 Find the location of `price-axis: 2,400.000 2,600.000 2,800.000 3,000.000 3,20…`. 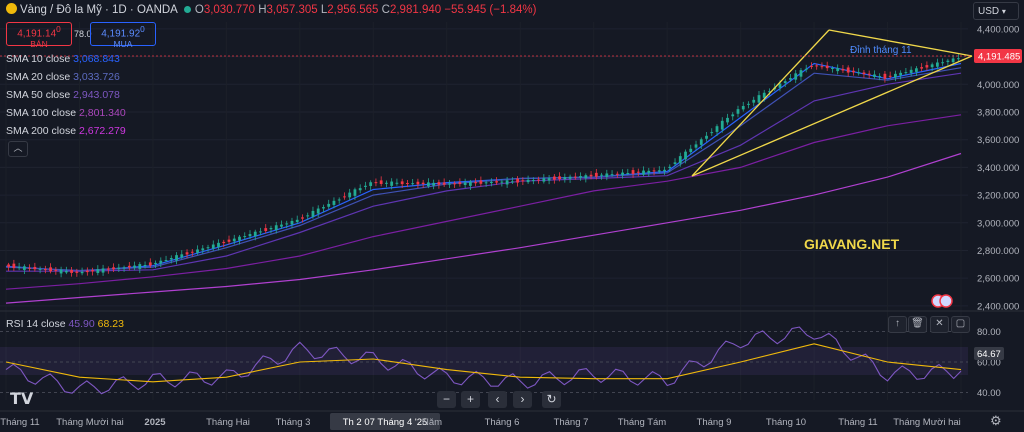

price-axis: 2,400.000 2,600.000 2,800.000 3,000.000 3,20… is located at coordinates (998, 168).